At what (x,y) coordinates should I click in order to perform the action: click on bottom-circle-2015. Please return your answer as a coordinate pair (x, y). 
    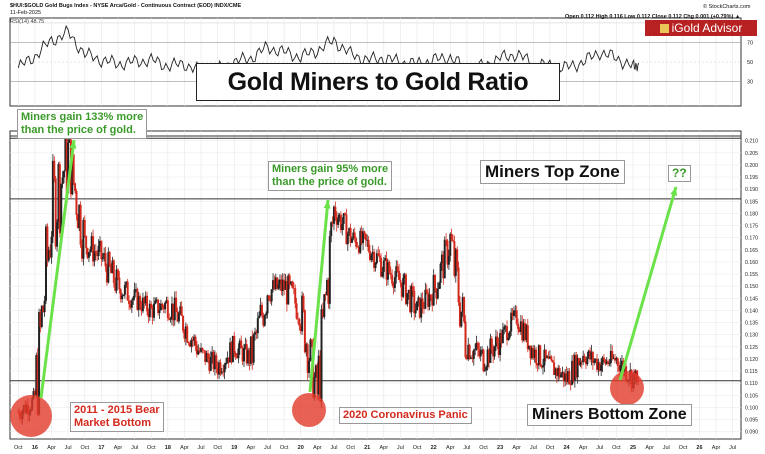
    Looking at the image, I should click on (31, 416).